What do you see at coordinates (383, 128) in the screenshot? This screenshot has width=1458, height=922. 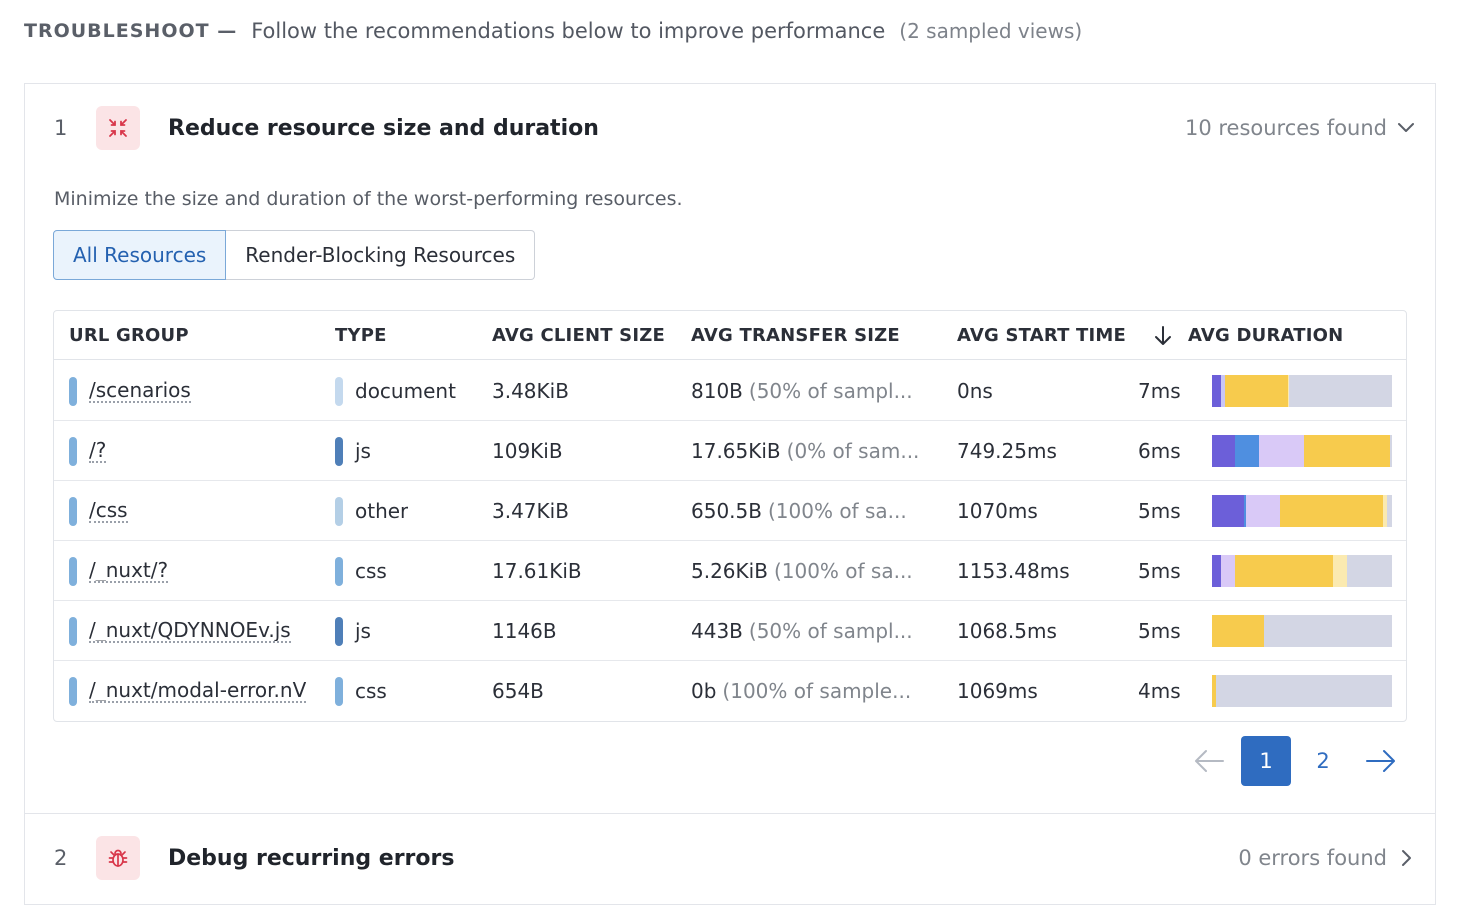 I see `recommendation-title: Reduce resource size and duration` at bounding box center [383, 128].